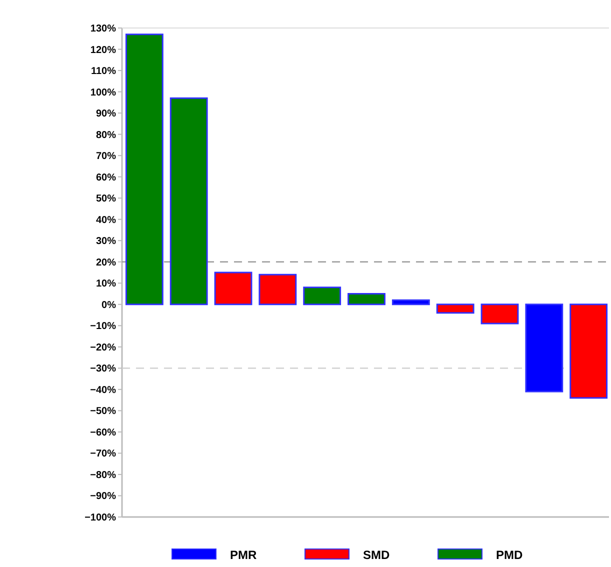 This screenshot has height=567, width=611. Describe the element at coordinates (103, 475) in the screenshot. I see `y-tick-label: −80%` at that location.